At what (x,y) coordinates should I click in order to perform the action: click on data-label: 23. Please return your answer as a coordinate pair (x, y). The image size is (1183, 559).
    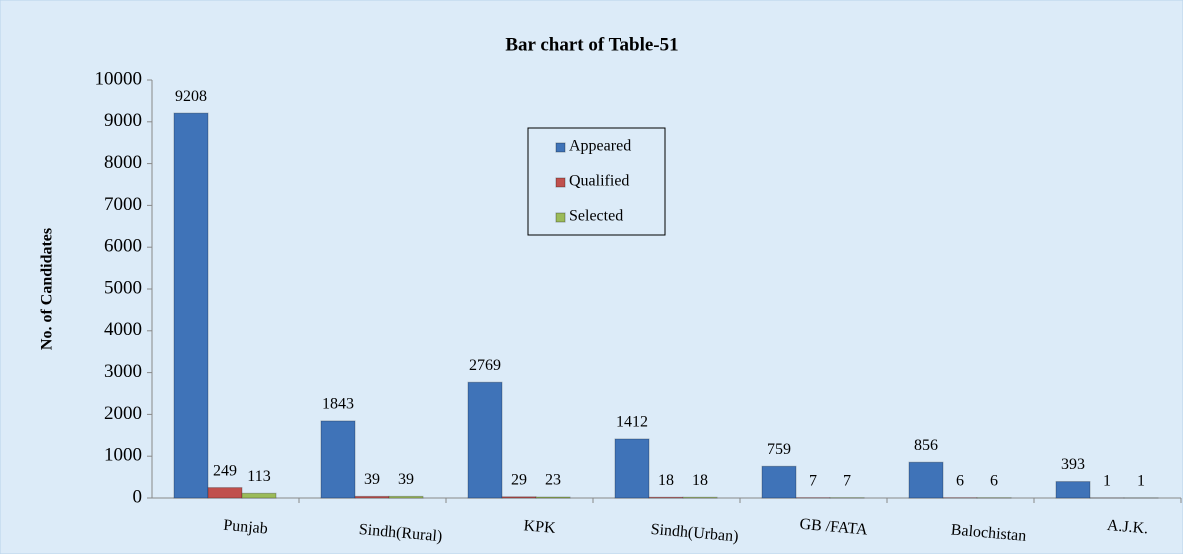
    Looking at the image, I should click on (553, 480).